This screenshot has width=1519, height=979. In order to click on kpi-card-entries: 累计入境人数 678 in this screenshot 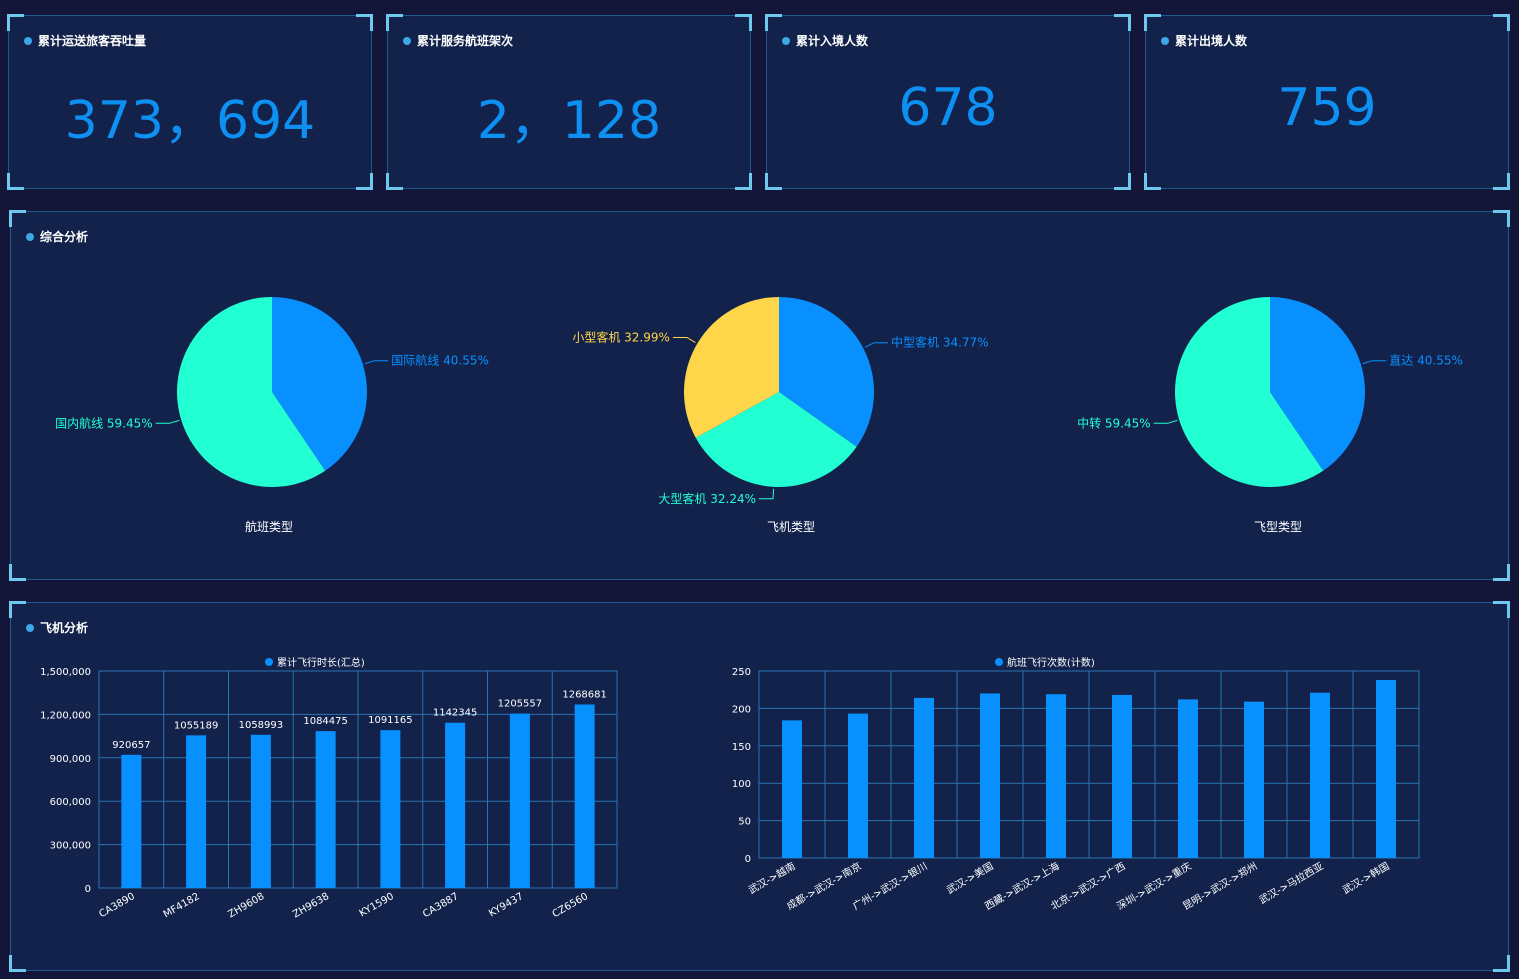, I will do `click(948, 102)`.